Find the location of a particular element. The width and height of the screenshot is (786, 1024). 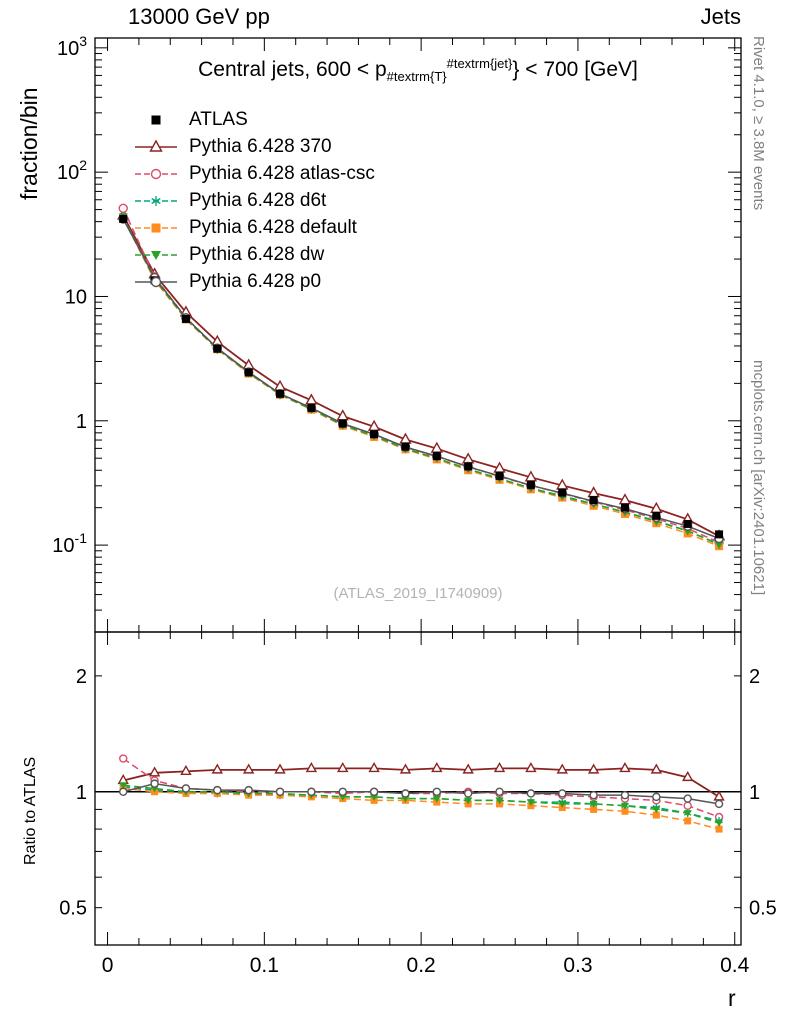

legend-label-atlas: ATLAS is located at coordinates (218, 119).